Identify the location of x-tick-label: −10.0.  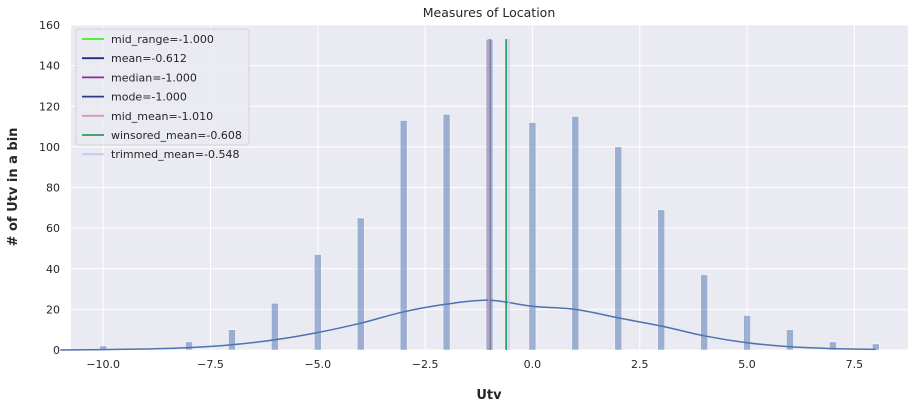
(103, 364).